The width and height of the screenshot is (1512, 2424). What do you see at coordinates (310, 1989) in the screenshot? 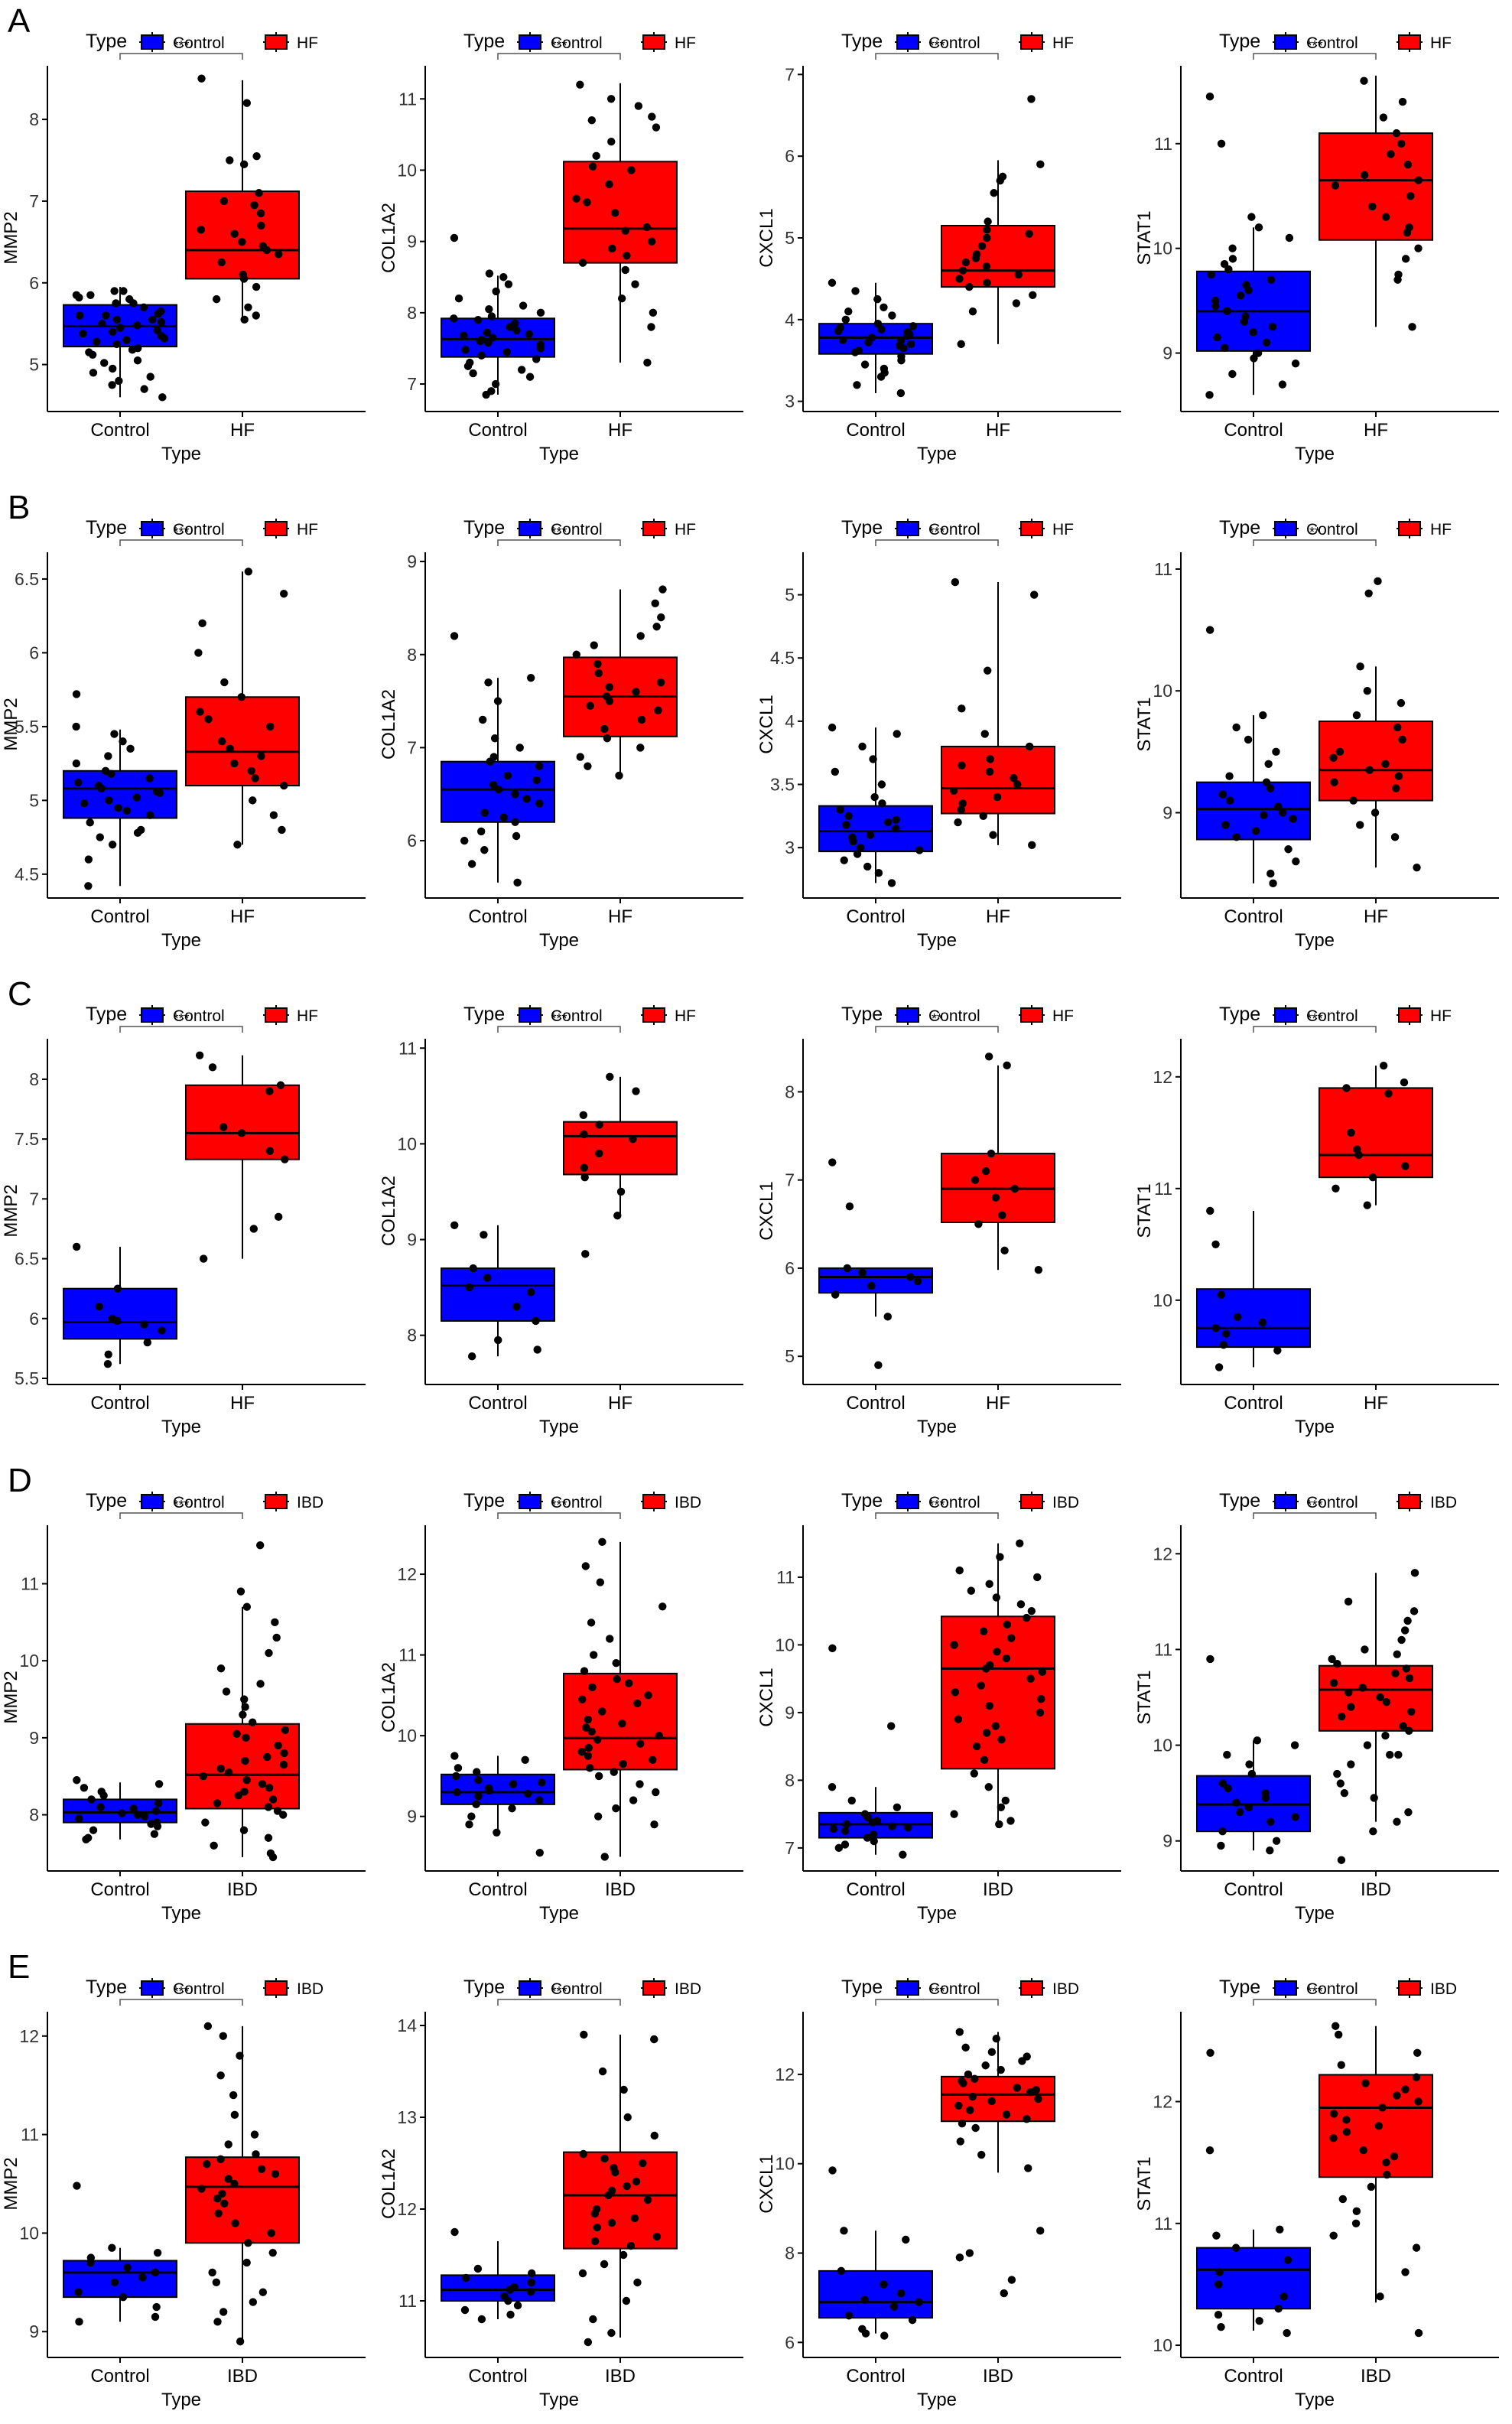
I see `legend-label-ibd: IBD` at bounding box center [310, 1989].